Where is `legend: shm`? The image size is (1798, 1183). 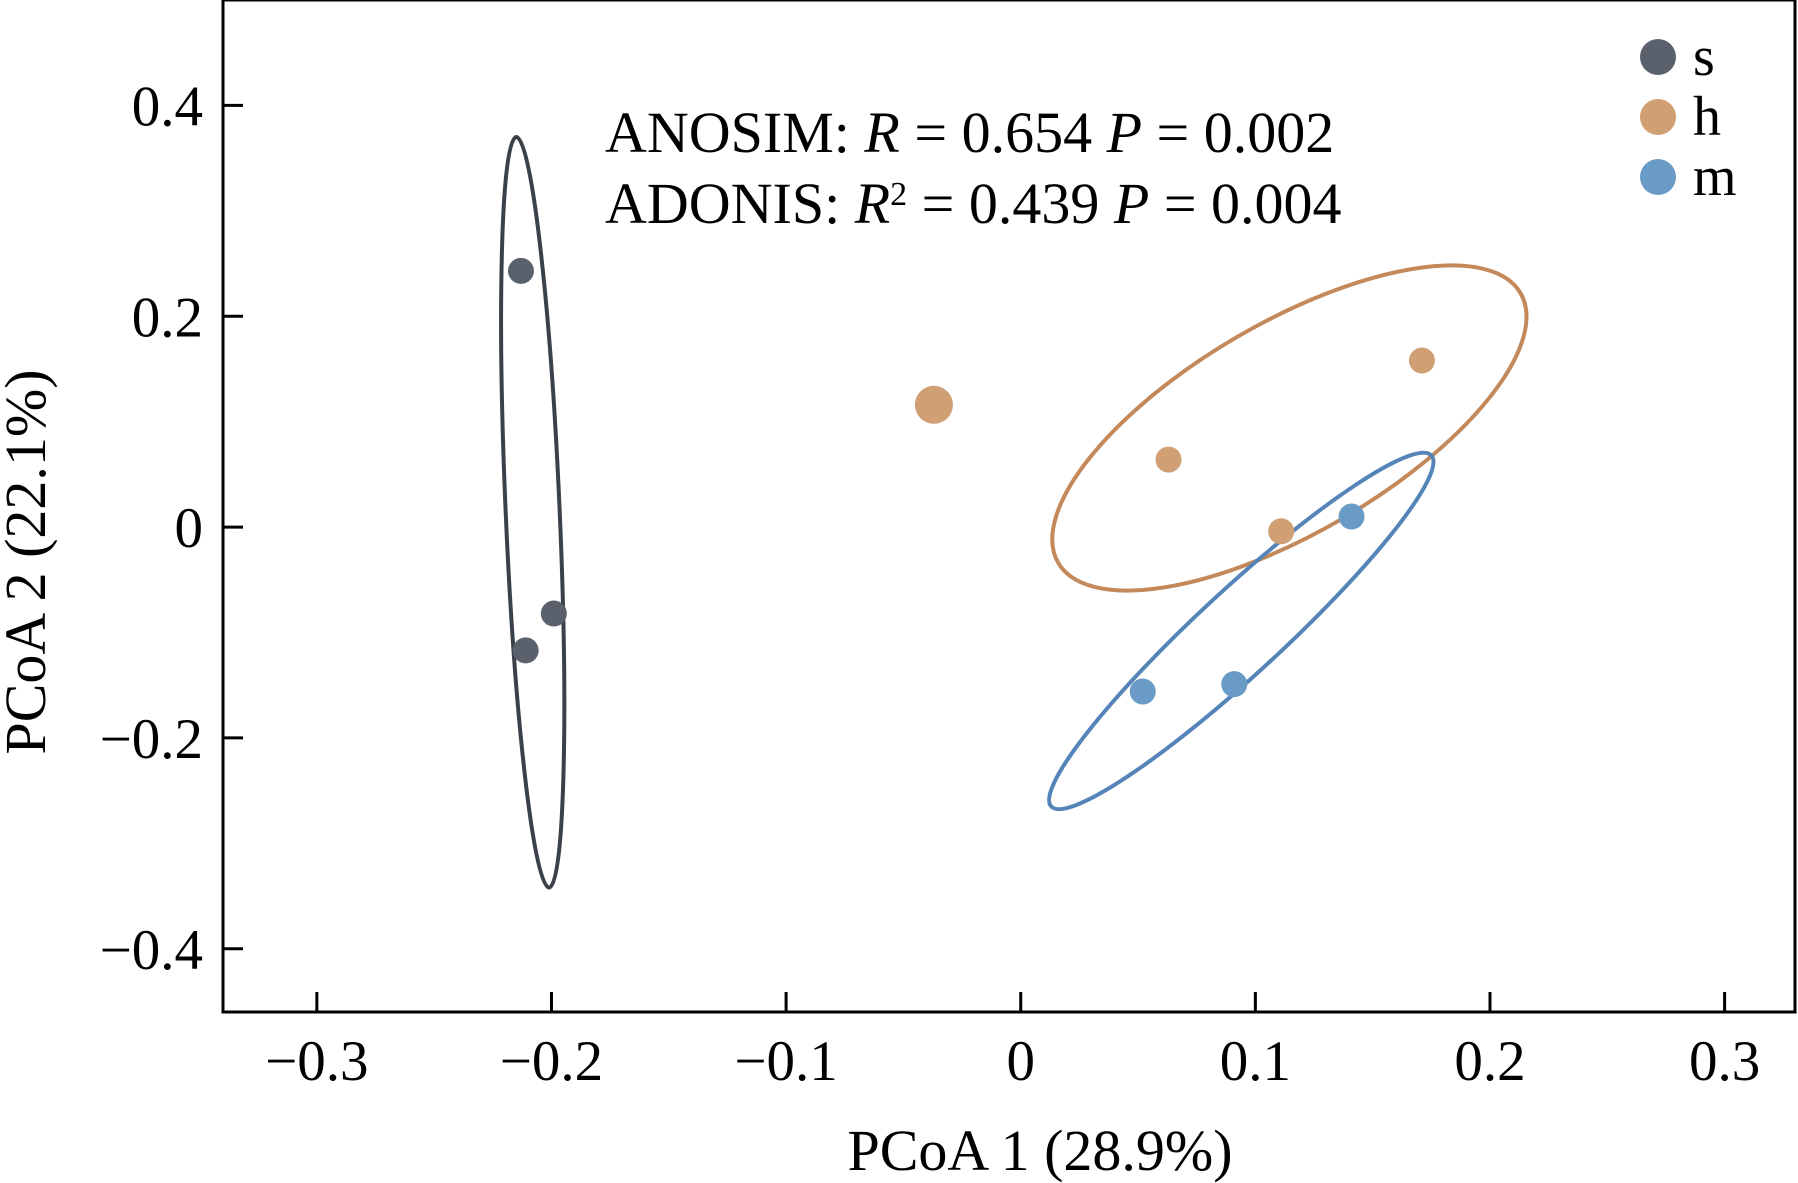 legend: shm is located at coordinates (1688, 117).